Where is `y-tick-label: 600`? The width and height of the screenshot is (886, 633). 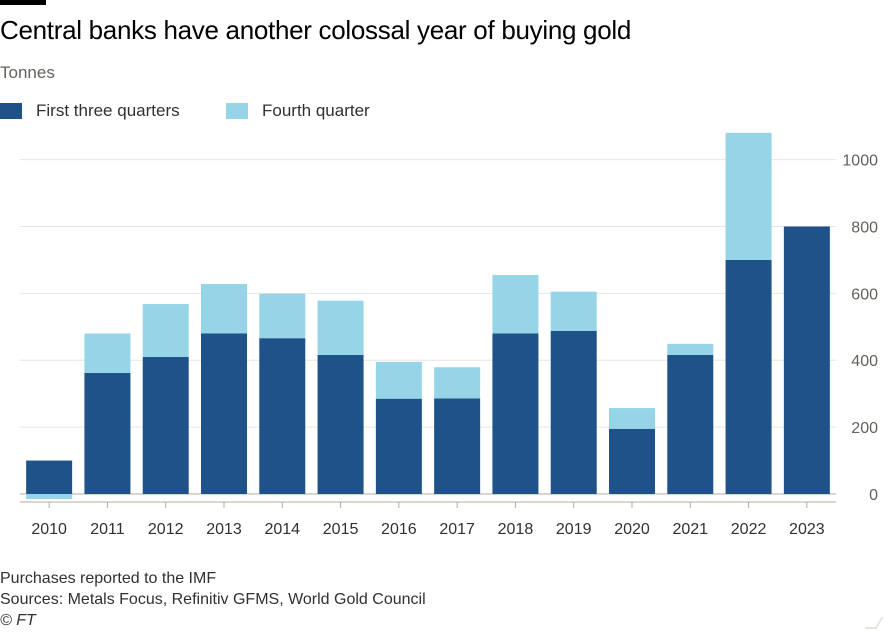 y-tick-label: 600 is located at coordinates (864, 294).